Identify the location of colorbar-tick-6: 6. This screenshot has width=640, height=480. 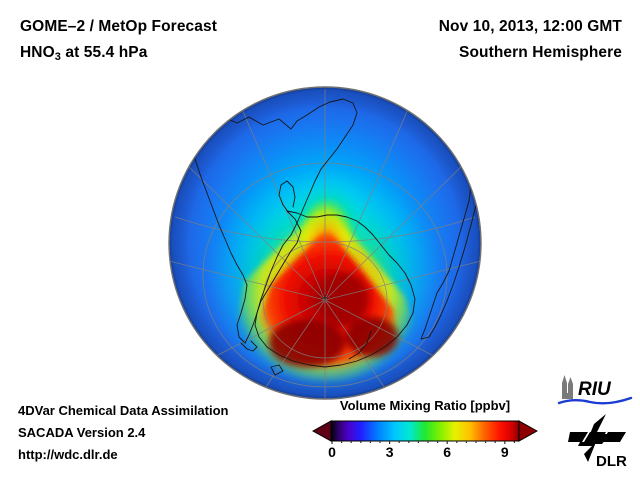
(447, 452).